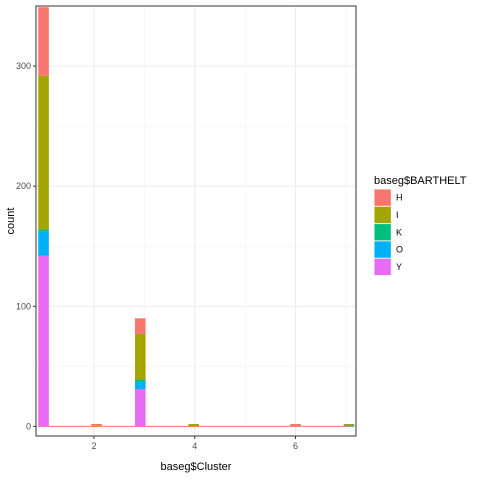 This screenshot has height=480, width=480. Describe the element at coordinates (23, 66) in the screenshot. I see `y-tick-label: 300` at that location.